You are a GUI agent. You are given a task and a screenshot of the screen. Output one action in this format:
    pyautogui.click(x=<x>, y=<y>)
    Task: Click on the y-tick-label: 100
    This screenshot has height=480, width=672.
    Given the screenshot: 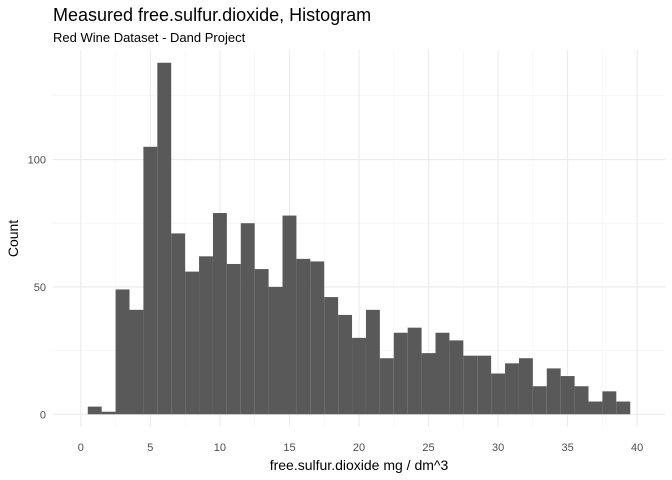 What is the action you would take?
    pyautogui.click(x=37, y=161)
    